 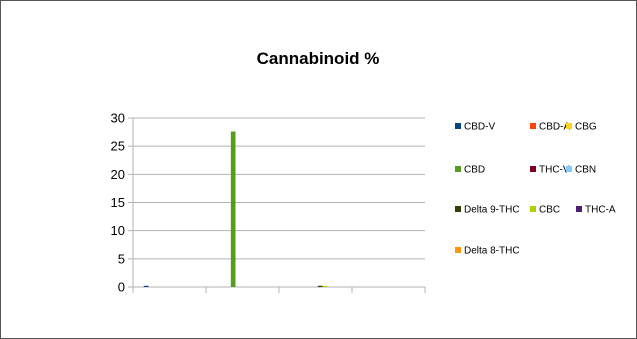 I want to click on bar-cbd-v, so click(x=146, y=286).